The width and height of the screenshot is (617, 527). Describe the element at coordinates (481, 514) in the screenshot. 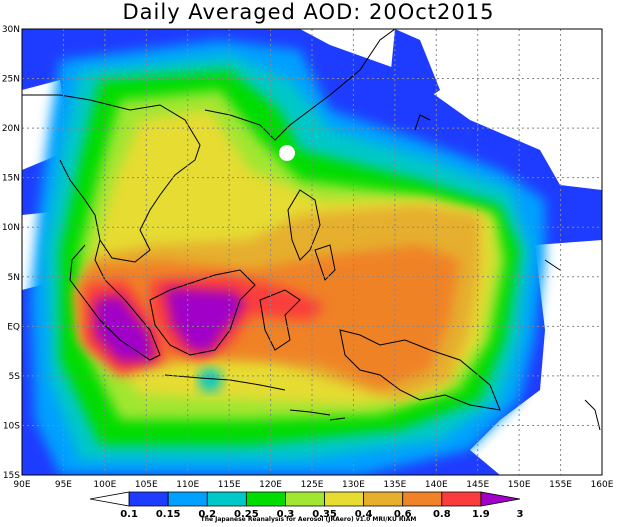

I see `colorbar-label: 1.9` at that location.